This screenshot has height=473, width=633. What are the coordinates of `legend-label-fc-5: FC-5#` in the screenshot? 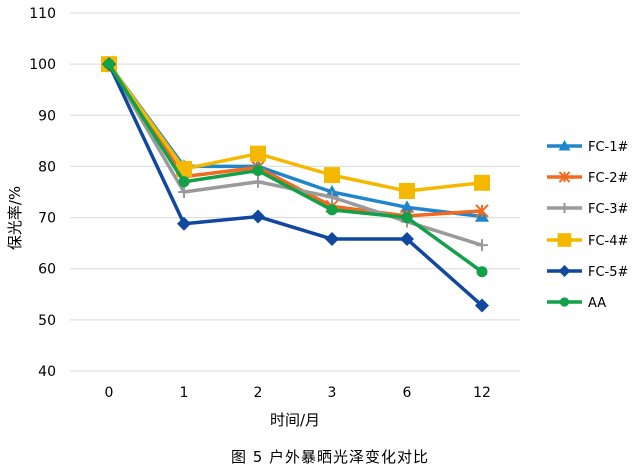 It's located at (608, 272).